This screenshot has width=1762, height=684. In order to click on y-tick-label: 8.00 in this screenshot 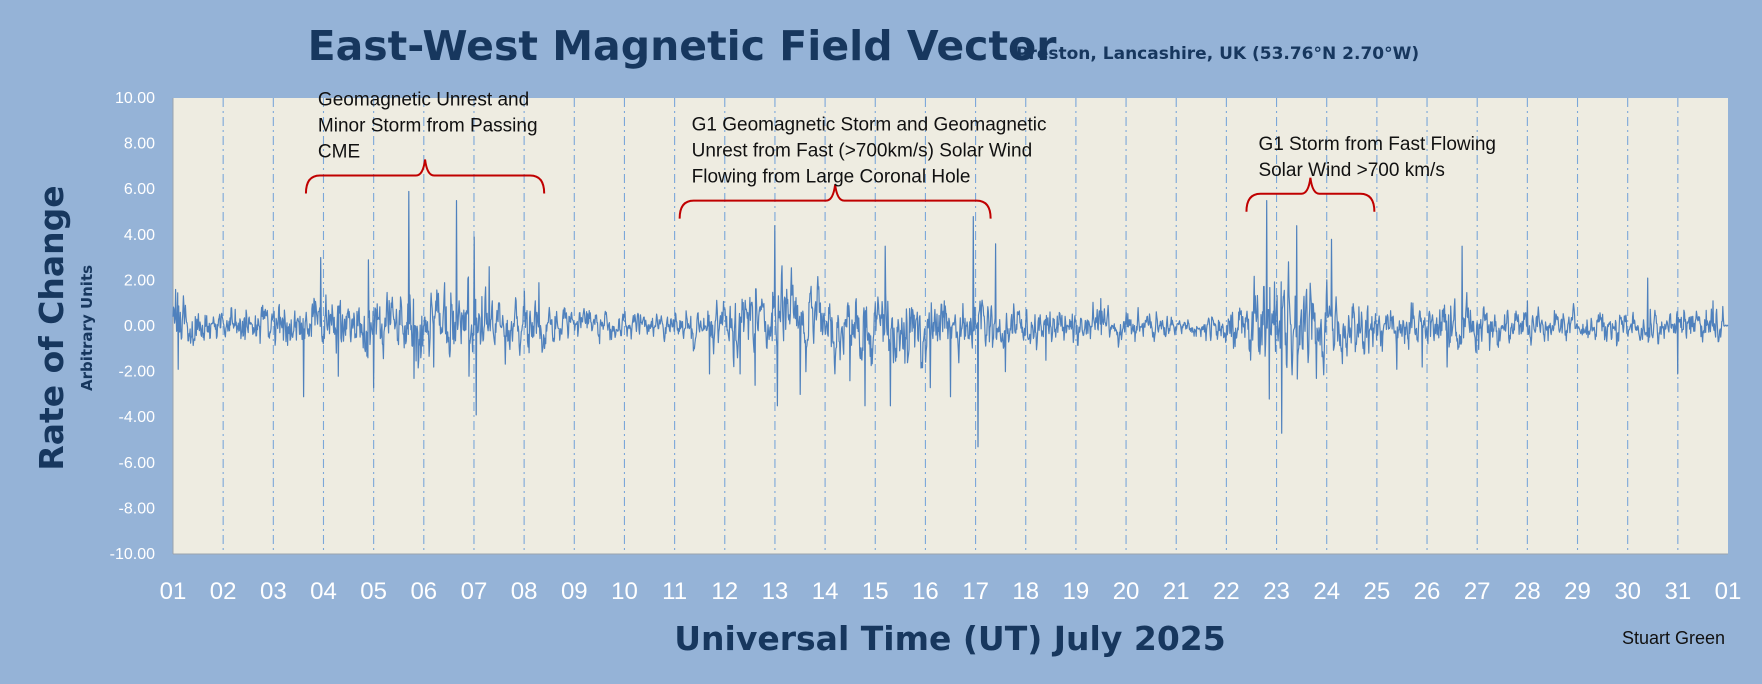, I will do `click(139, 144)`.